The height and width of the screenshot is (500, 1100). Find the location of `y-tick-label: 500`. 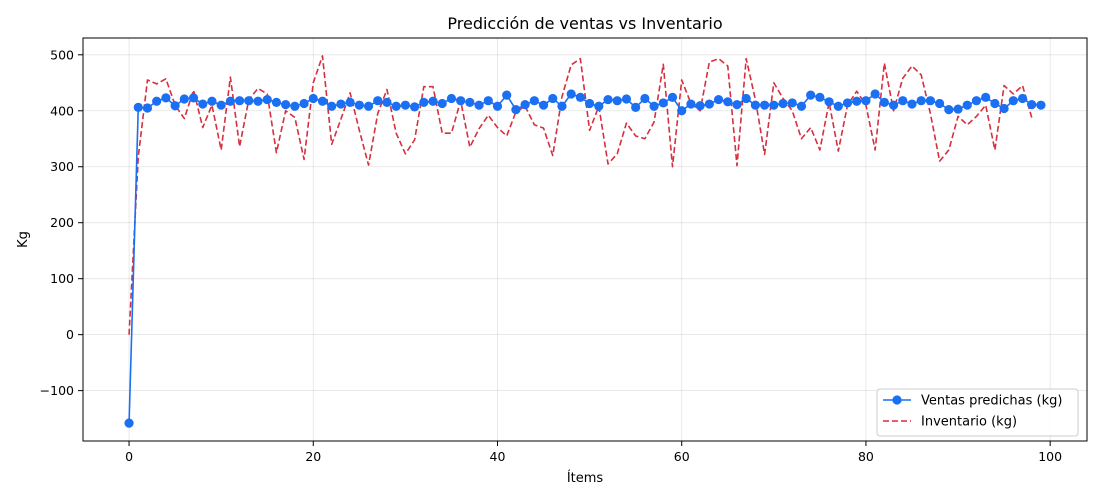

y-tick-label: 500 is located at coordinates (62, 54).